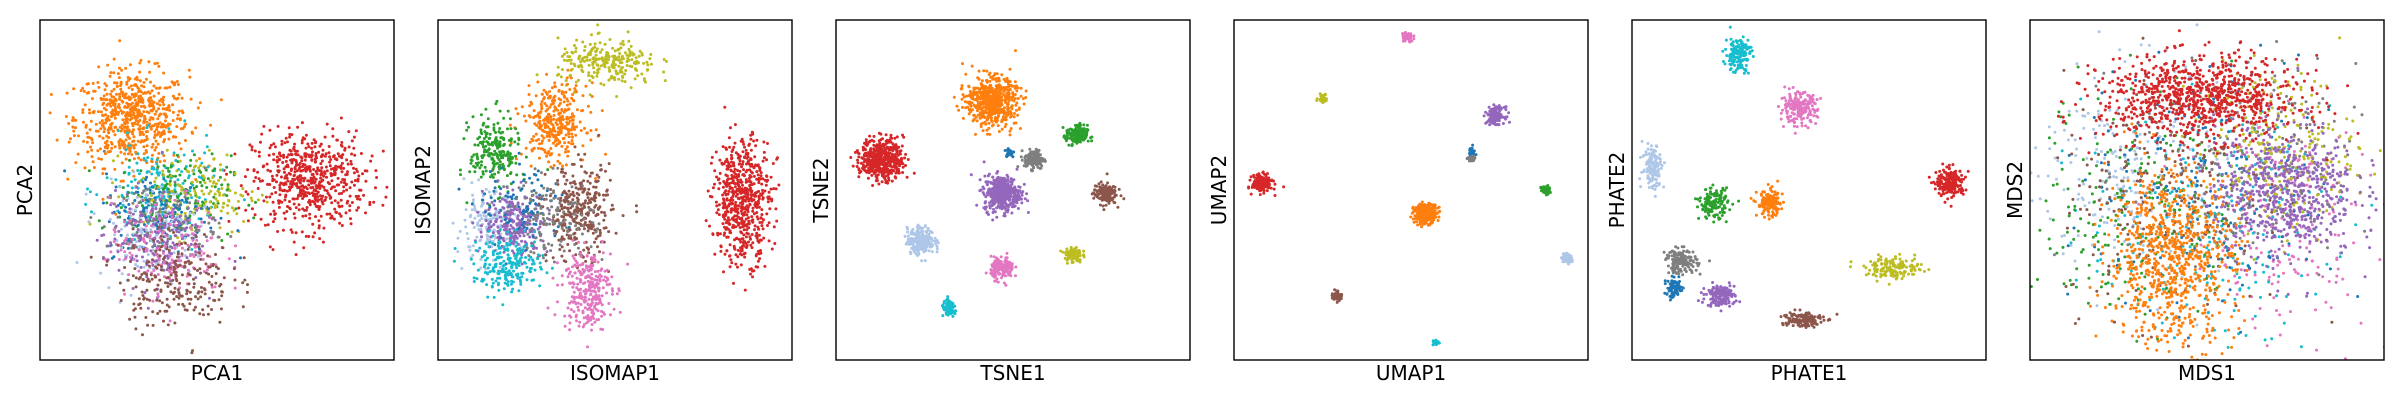 This screenshot has height=400, width=2400. What do you see at coordinates (135, 127) in the screenshot?
I see `cluster-orange` at bounding box center [135, 127].